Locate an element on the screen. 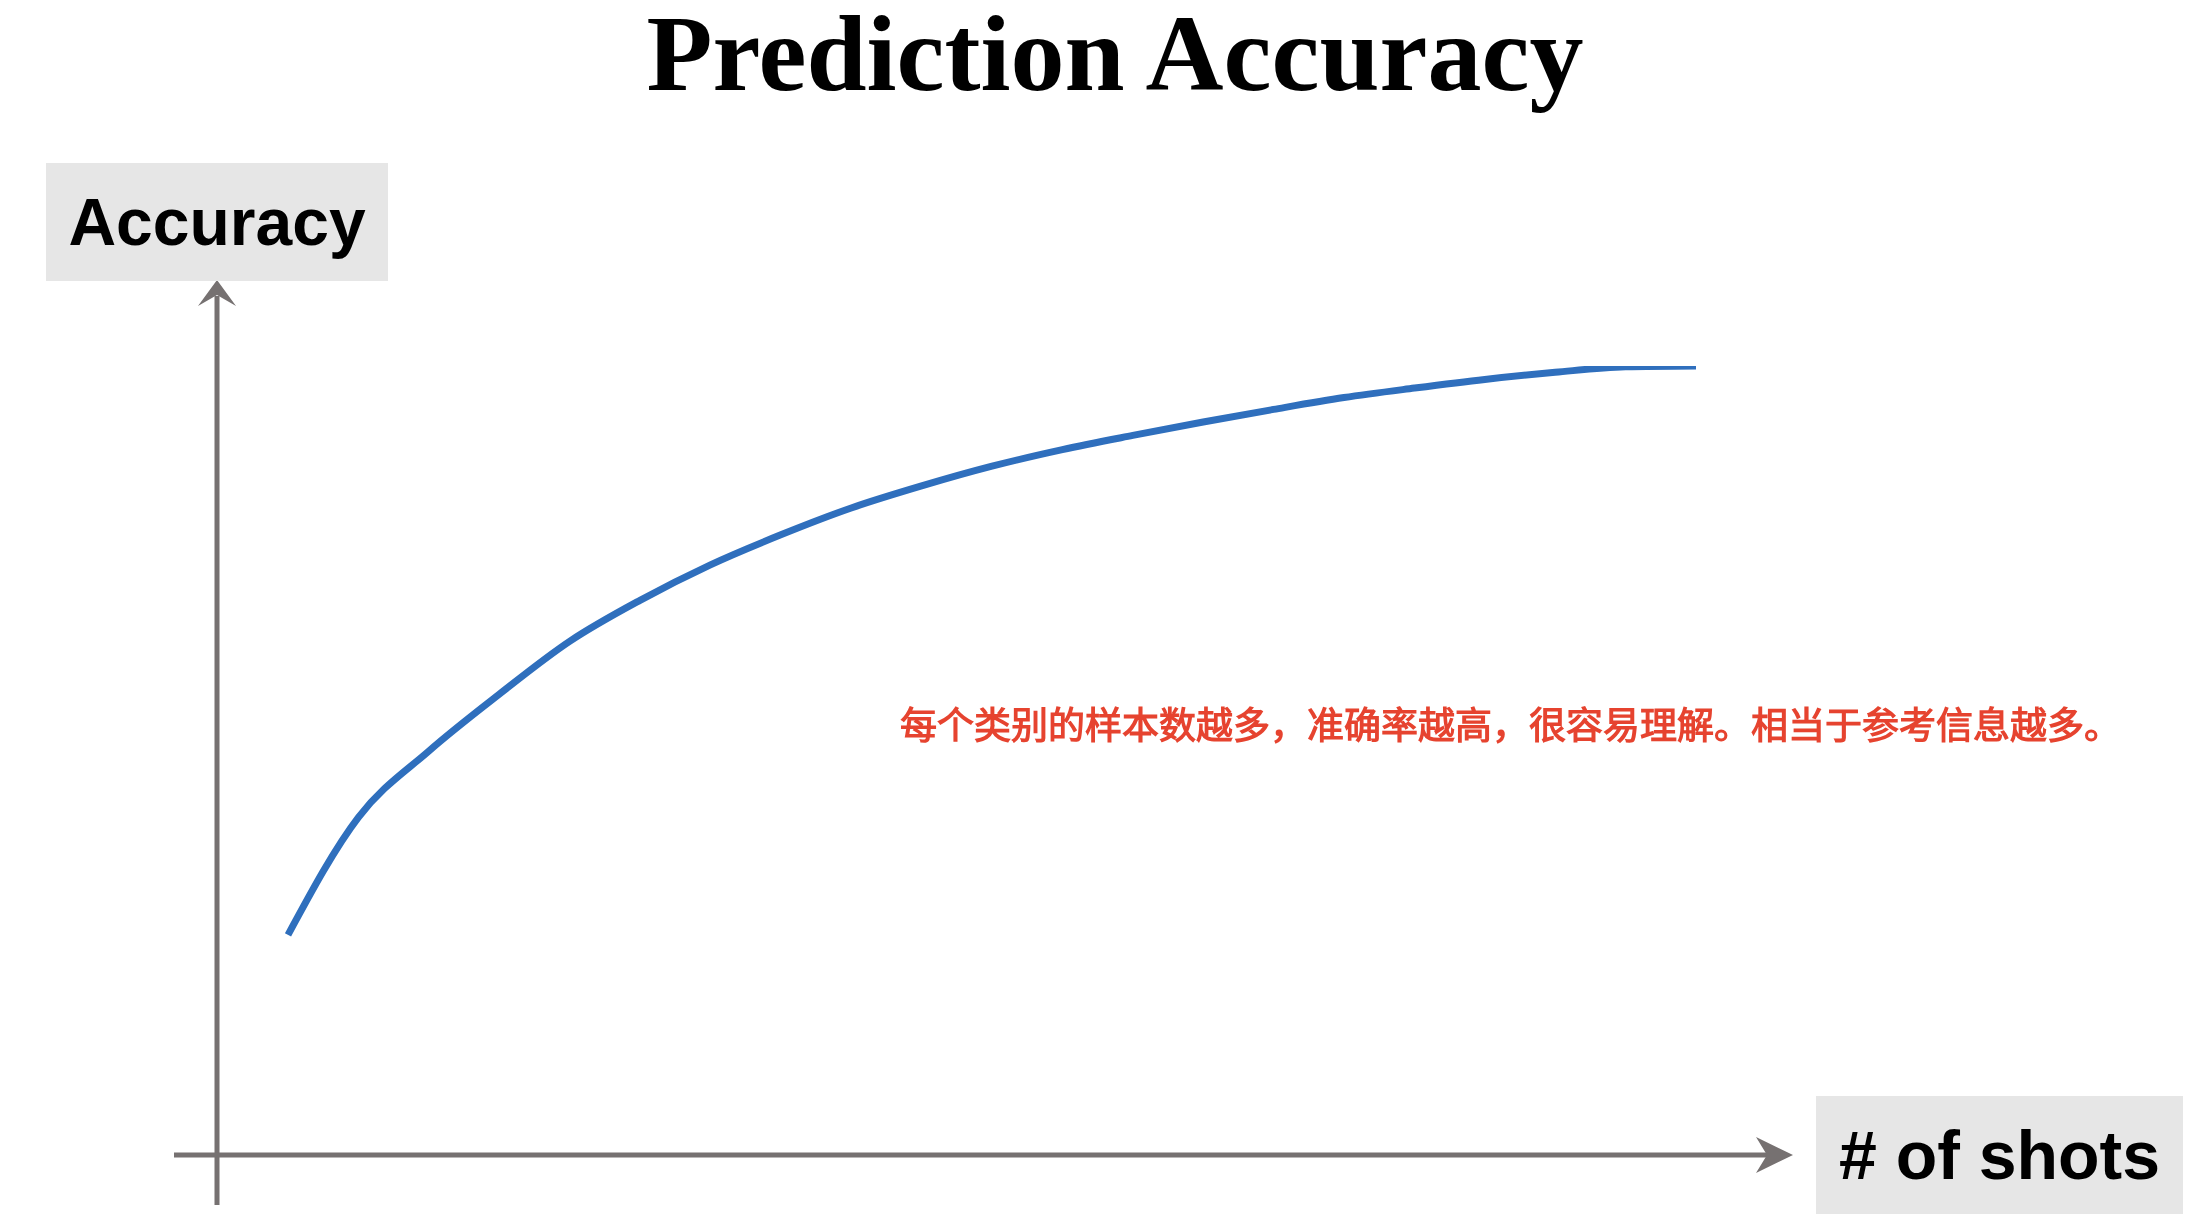  x-axis-title: # of shots is located at coordinates (1999, 1154).